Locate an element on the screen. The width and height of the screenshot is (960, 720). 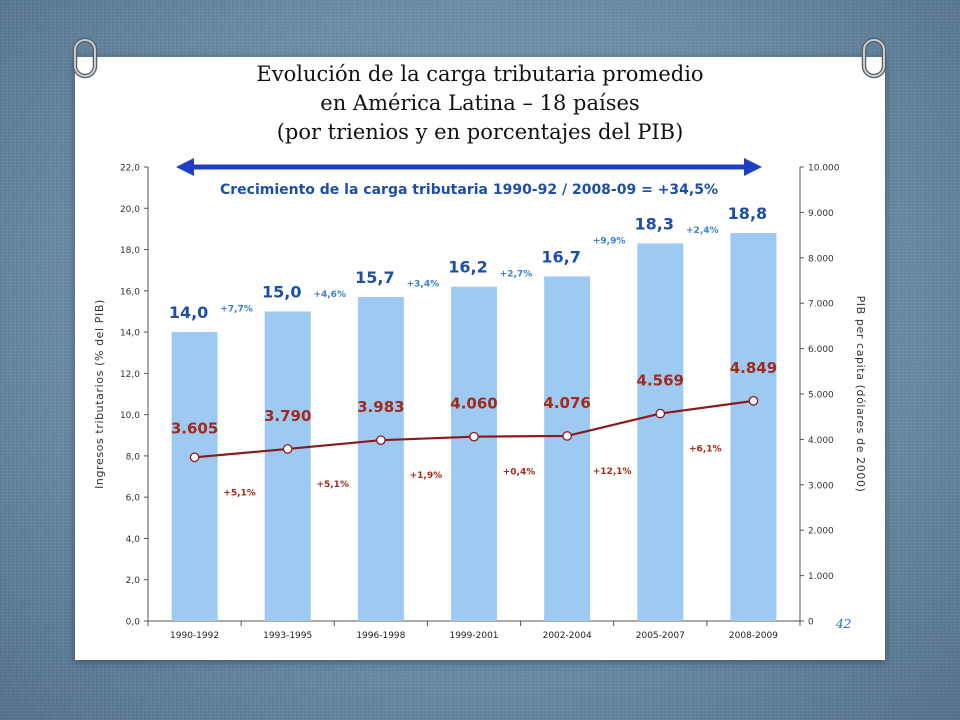
binder-ring-icon-right is located at coordinates (874, 58).